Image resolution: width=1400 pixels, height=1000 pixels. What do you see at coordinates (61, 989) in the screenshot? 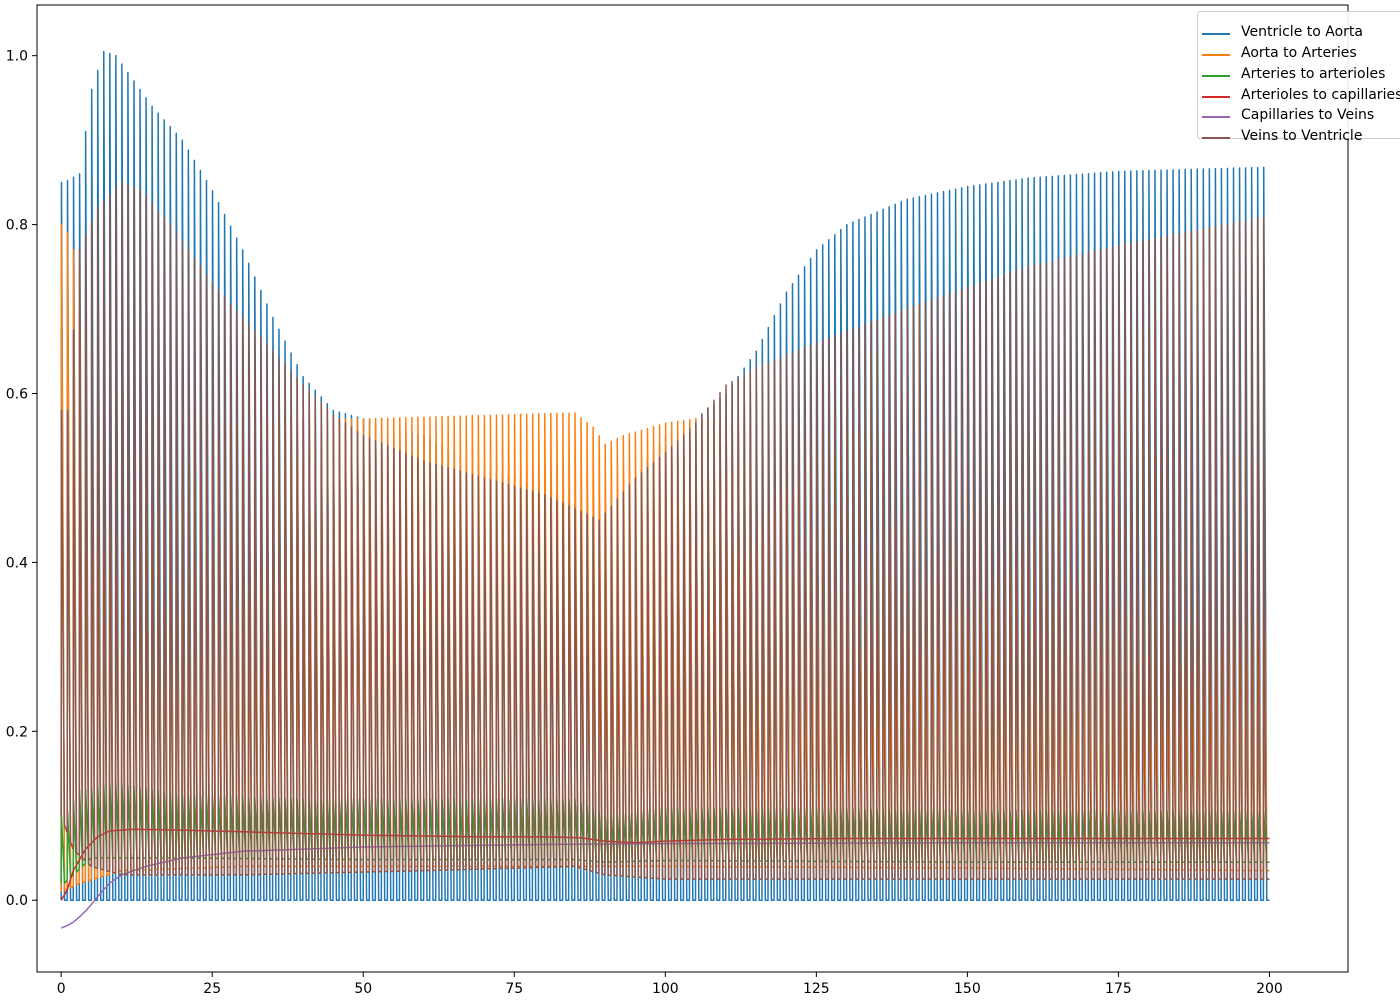
I see `x-tick-label: 0` at bounding box center [61, 989].